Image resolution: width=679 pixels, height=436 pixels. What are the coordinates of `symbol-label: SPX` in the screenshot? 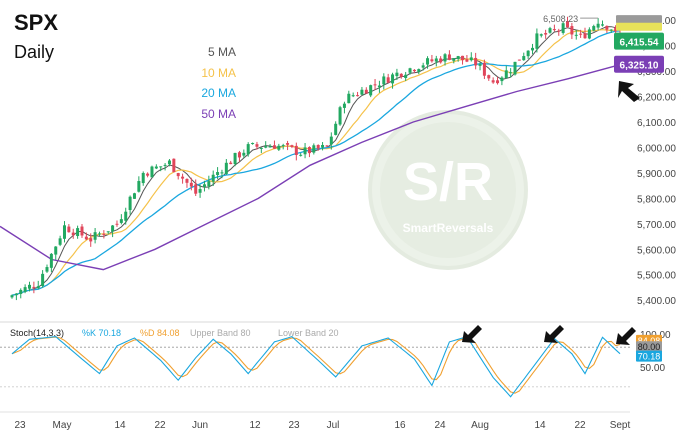 It's located at (36, 22).